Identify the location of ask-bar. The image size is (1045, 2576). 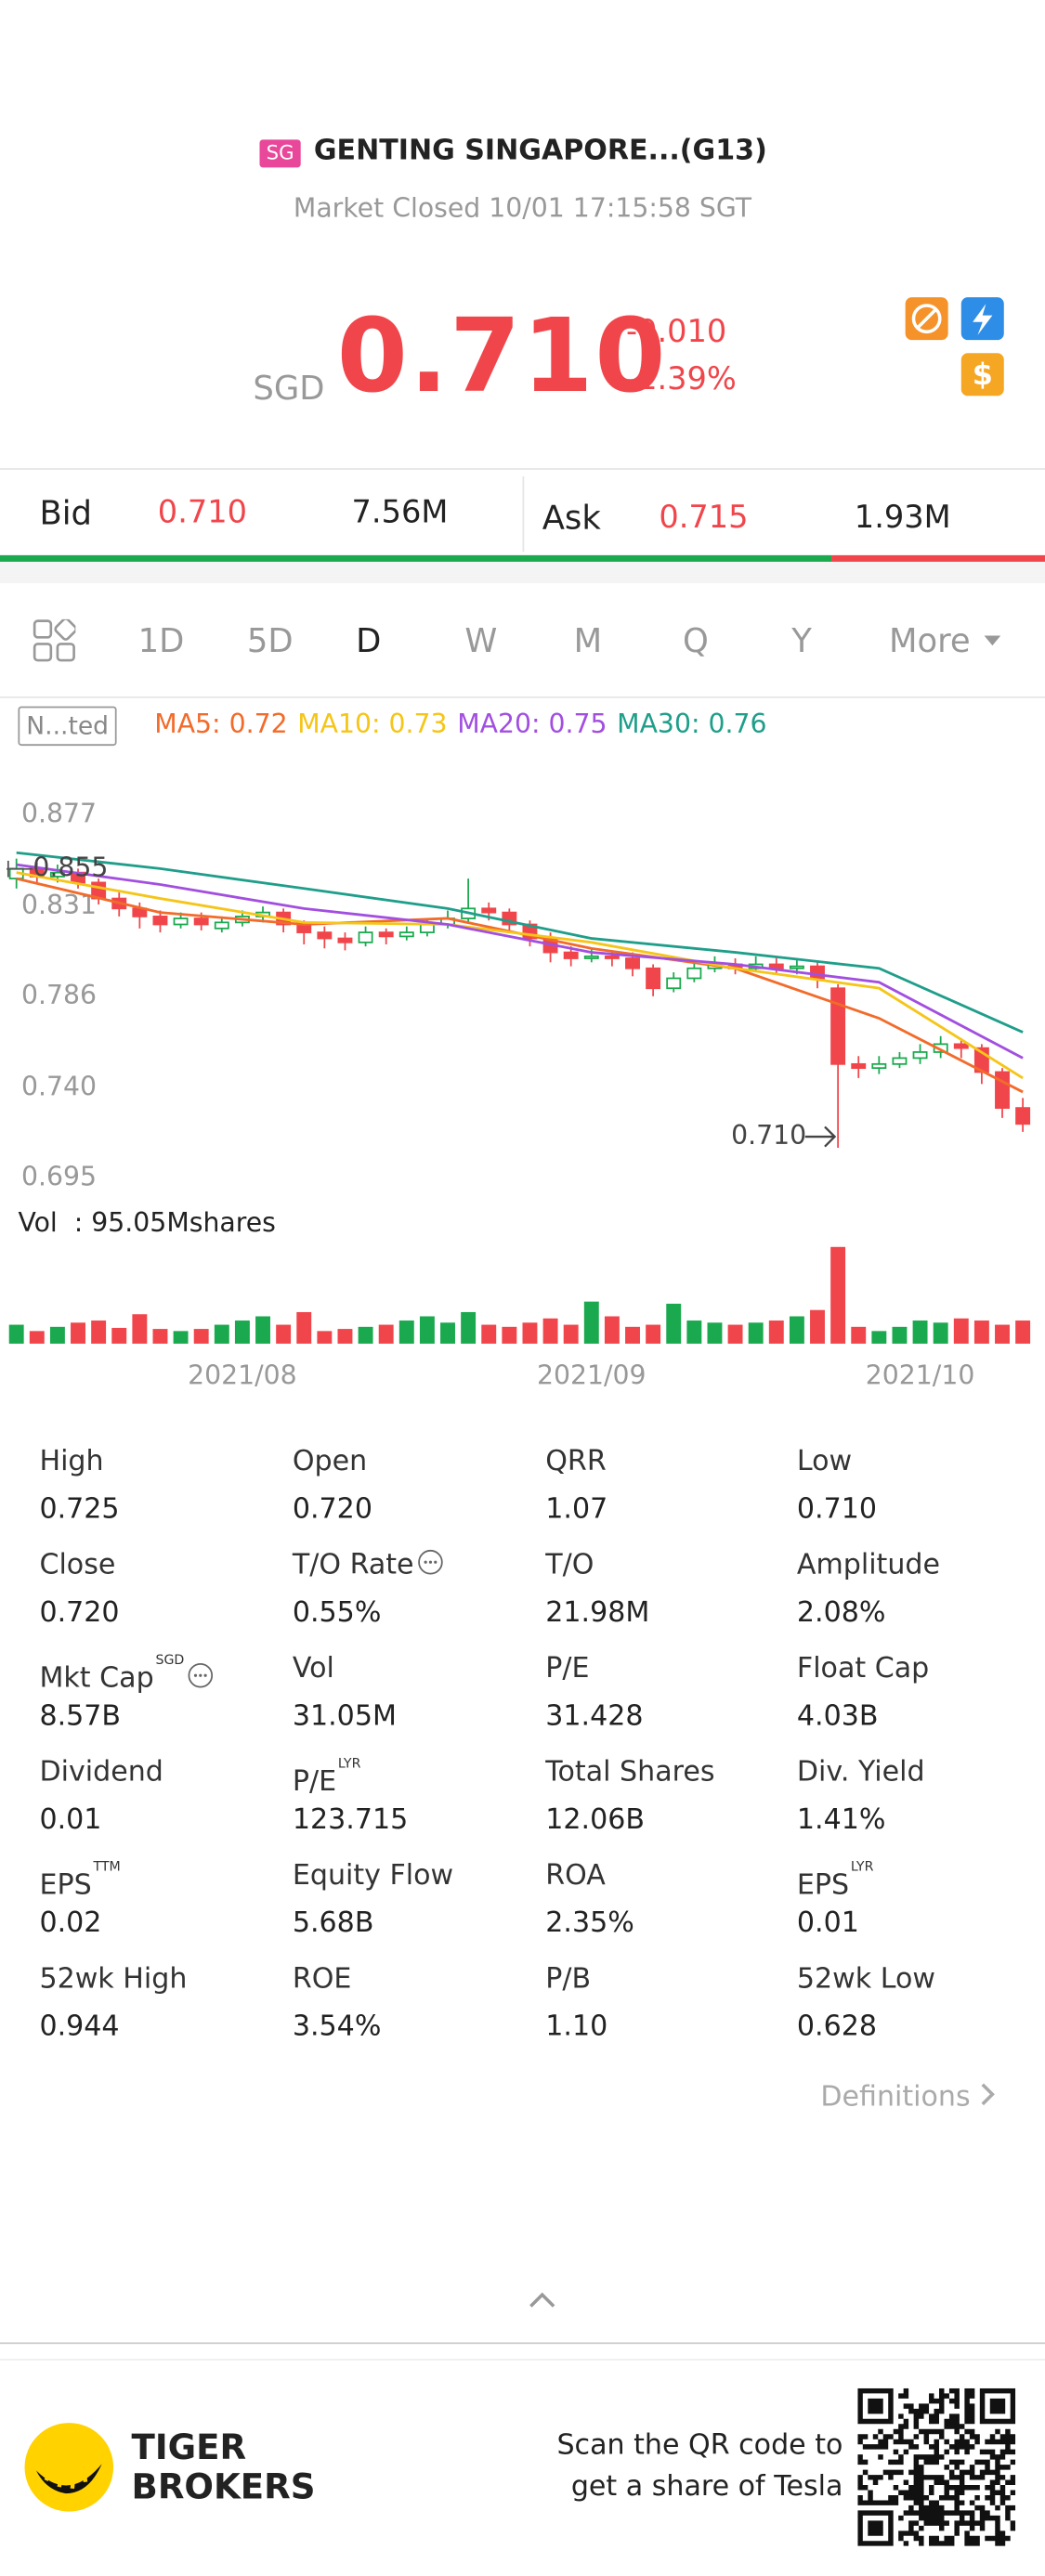
(938, 558).